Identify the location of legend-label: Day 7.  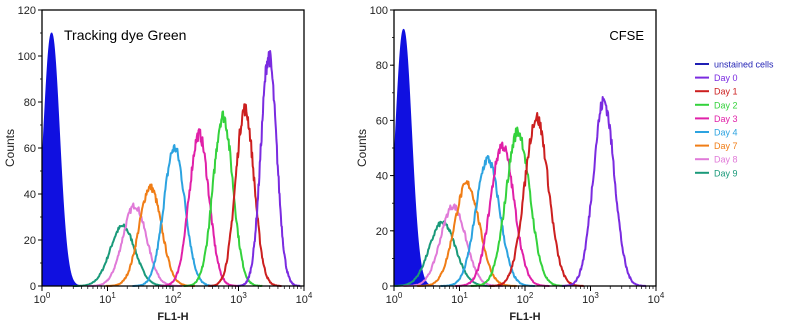
(726, 146).